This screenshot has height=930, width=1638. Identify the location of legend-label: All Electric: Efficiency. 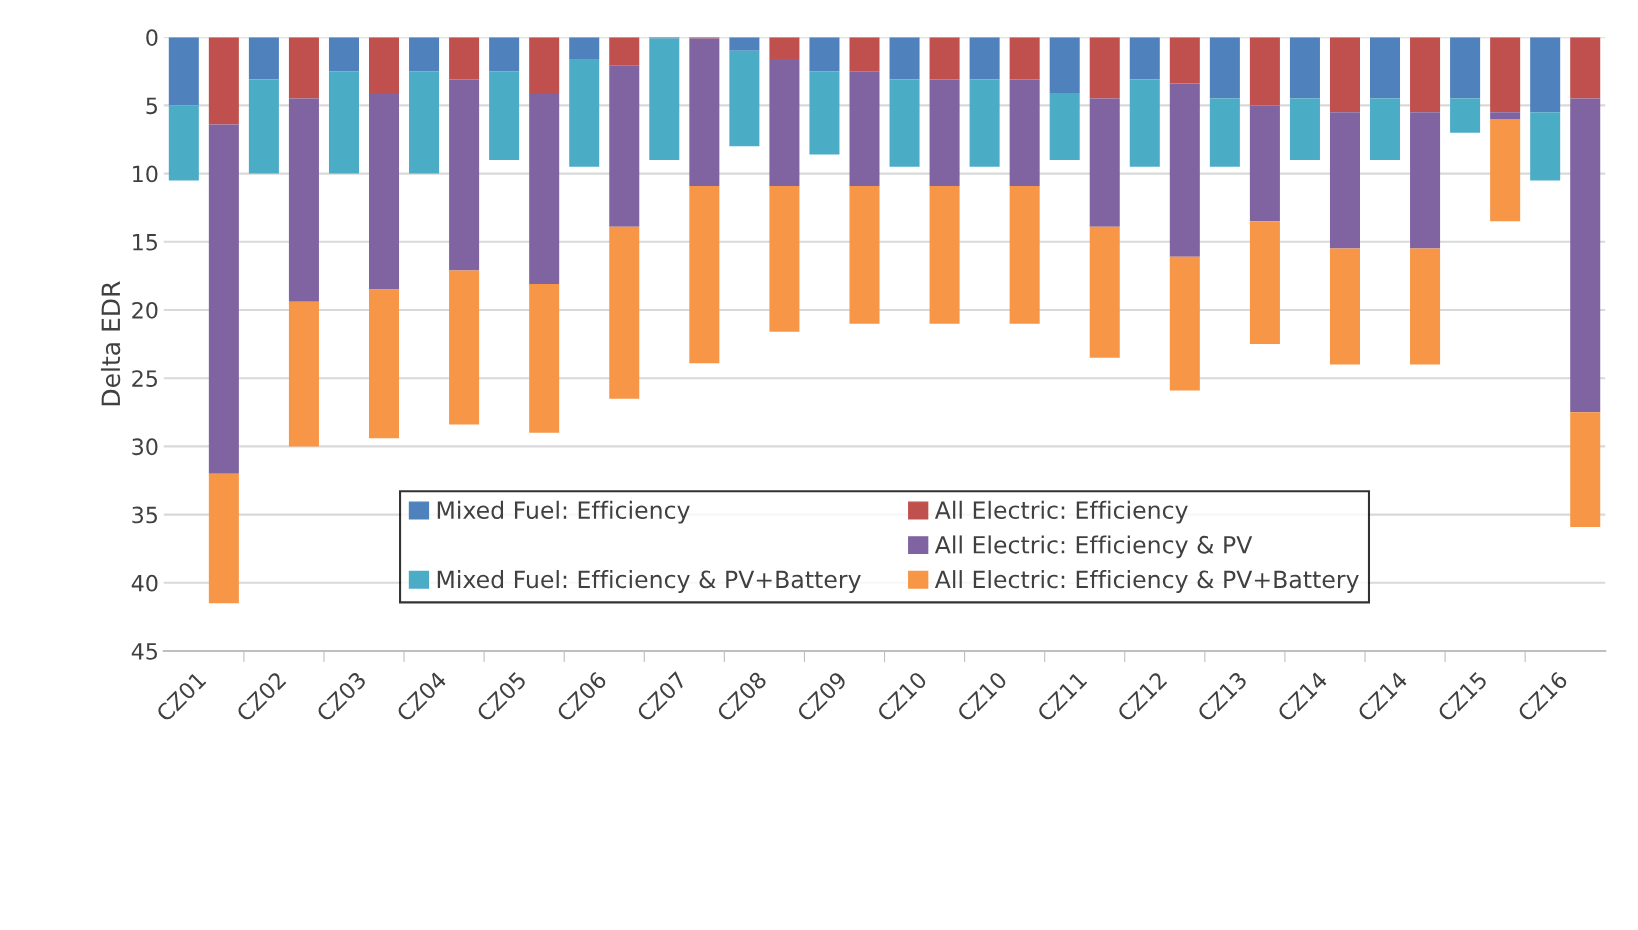
(1061, 512).